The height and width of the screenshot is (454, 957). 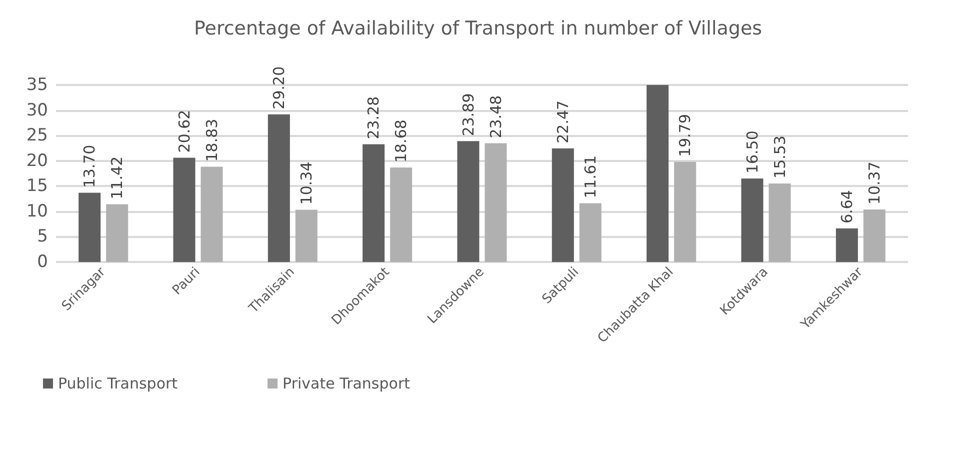 I want to click on y-tick-label: 10, so click(x=37, y=211).